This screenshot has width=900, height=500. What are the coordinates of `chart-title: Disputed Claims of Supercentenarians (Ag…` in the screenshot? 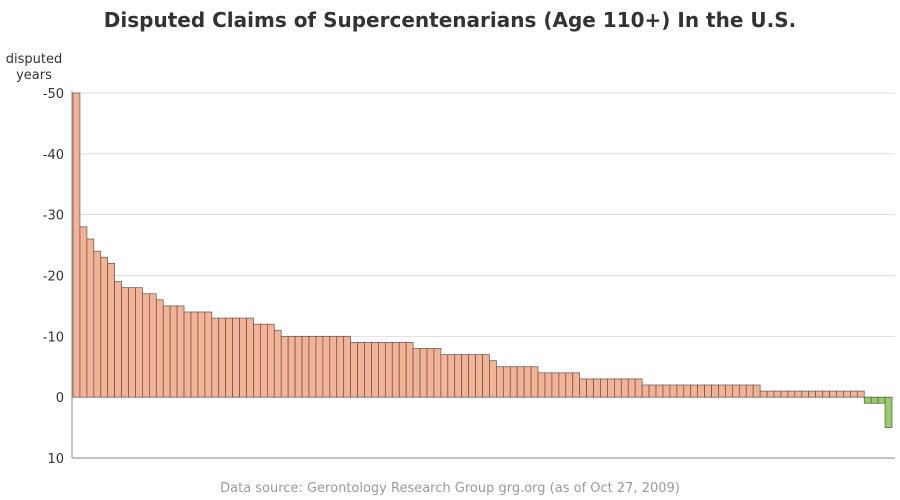 It's located at (450, 20).